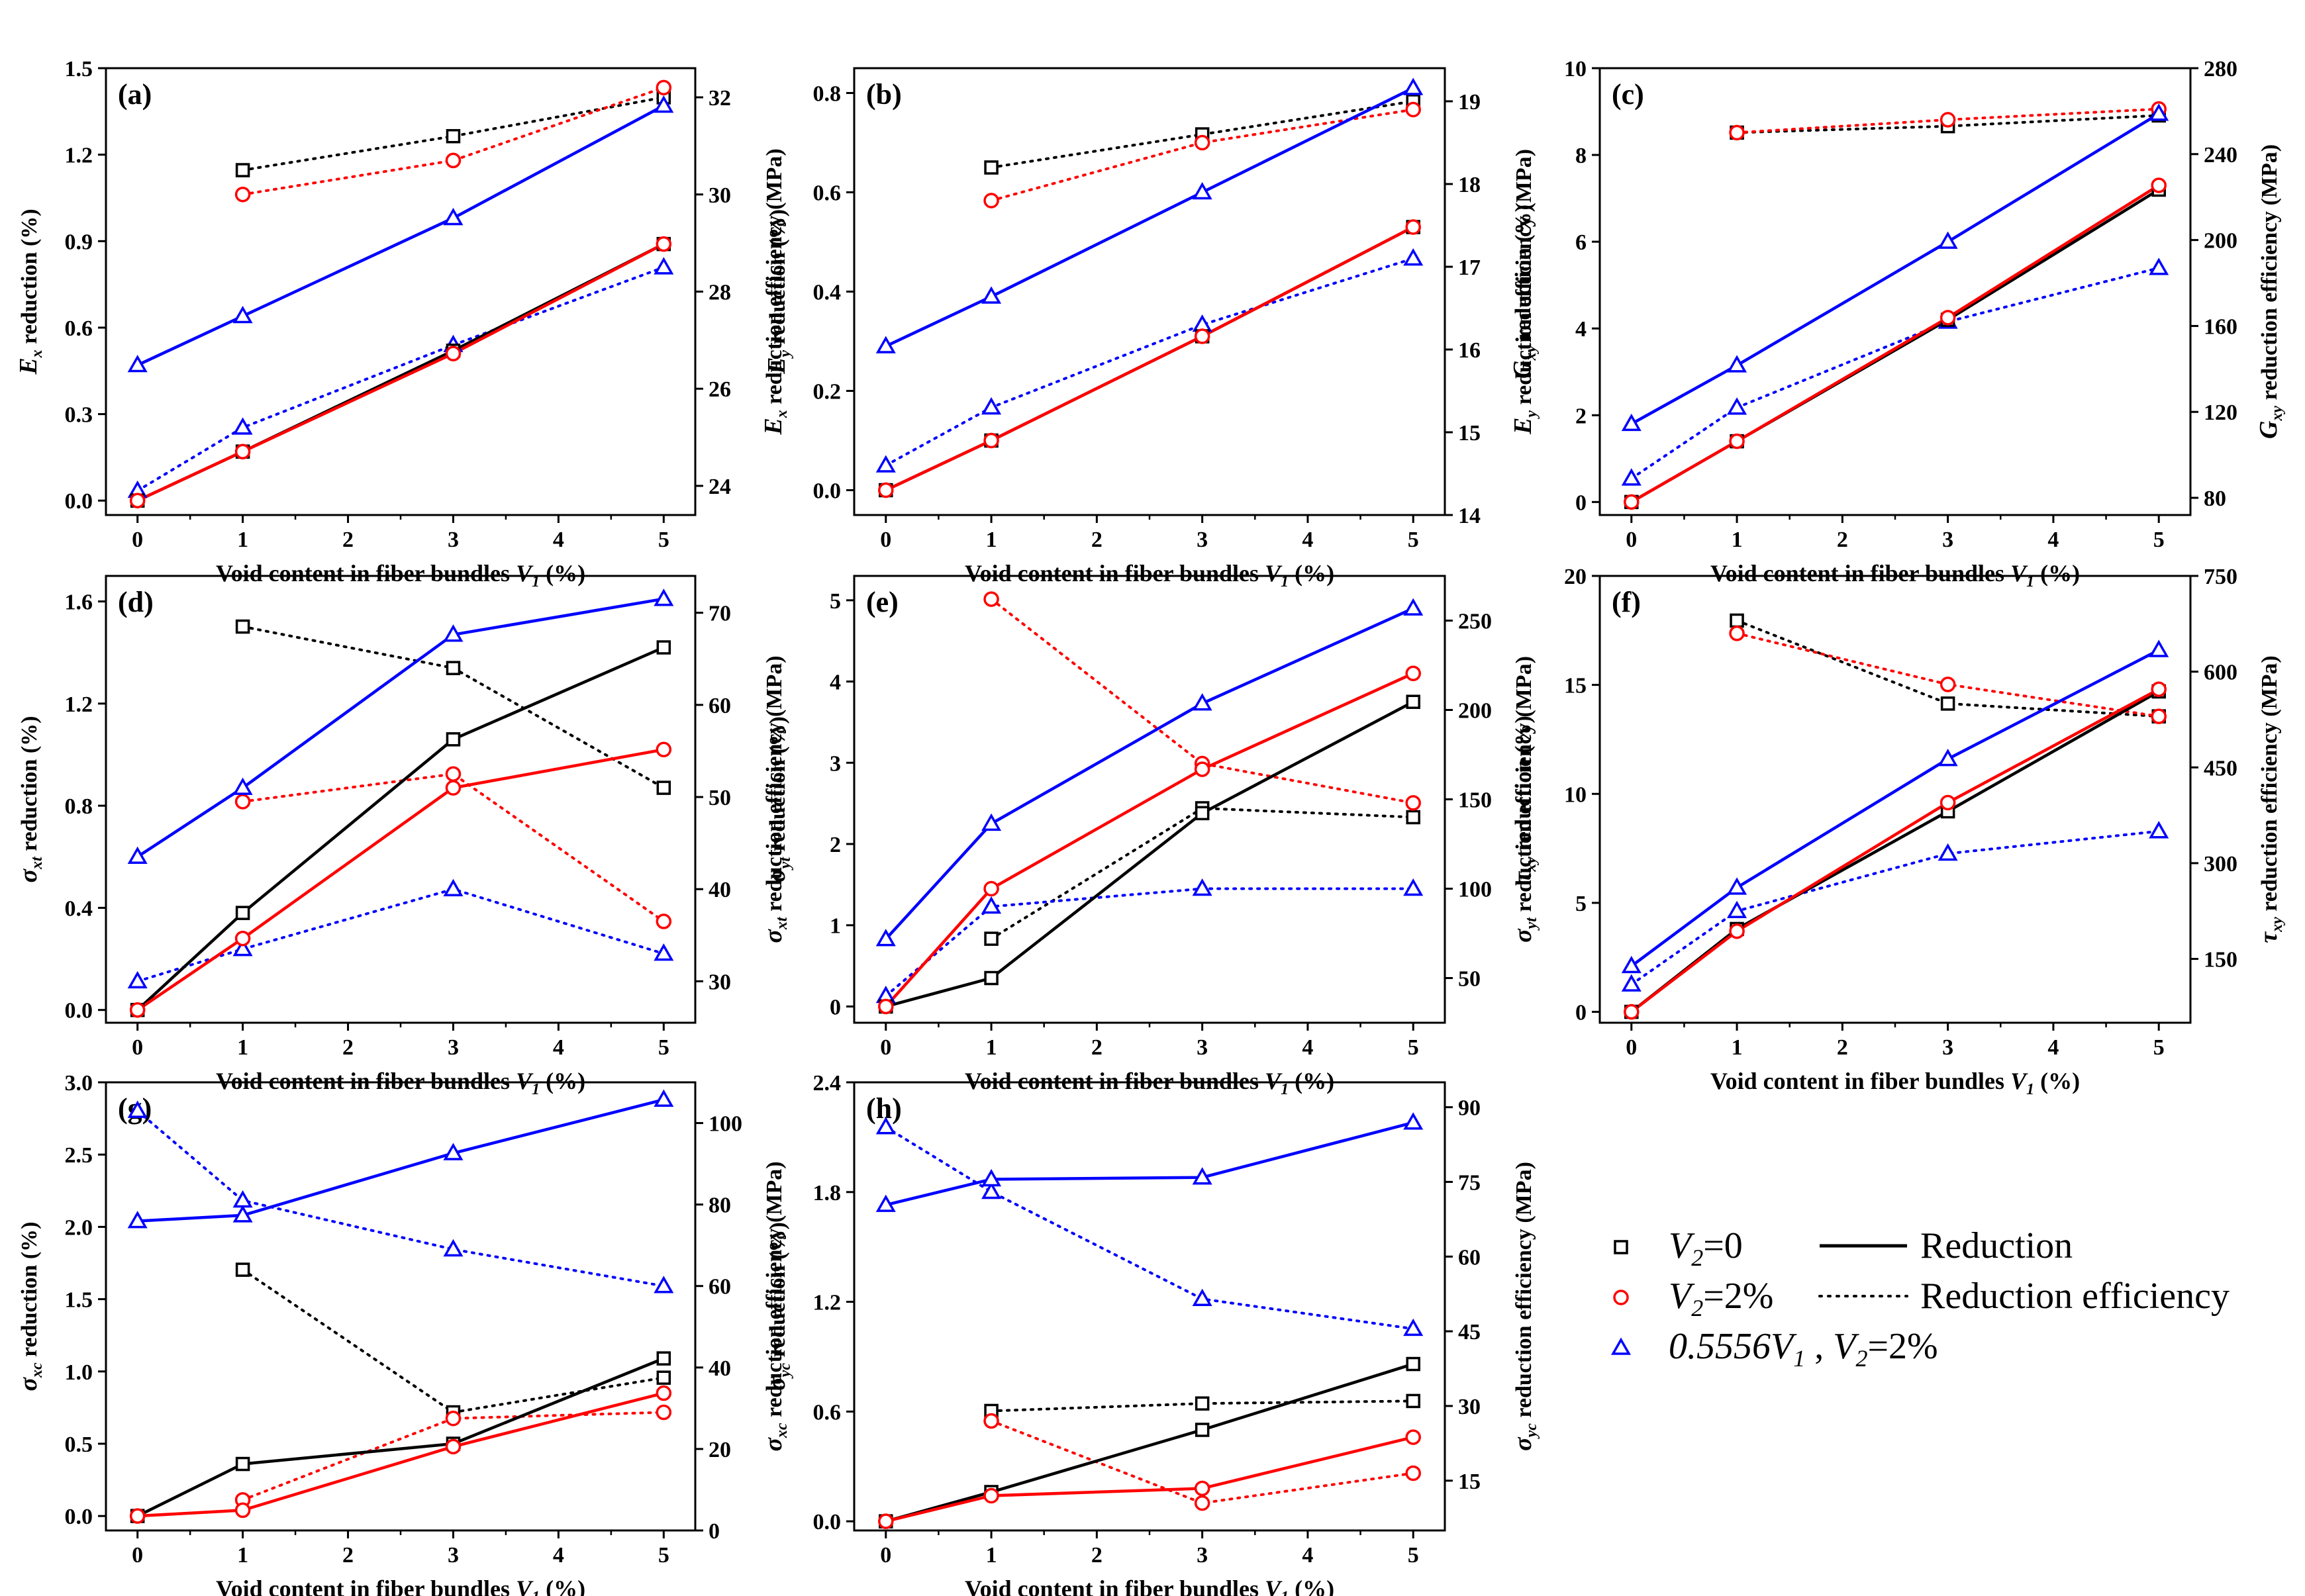 The image size is (2305, 1596). I want to click on y-left-tick-label: 2.0, so click(79, 1228).